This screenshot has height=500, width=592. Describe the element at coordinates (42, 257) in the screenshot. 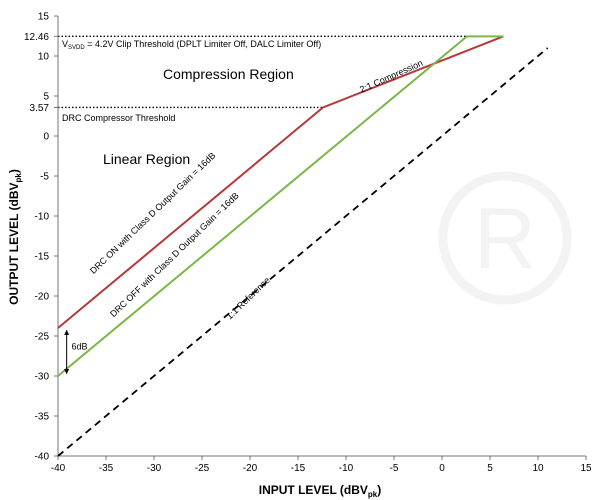

I see `y-tick-label: -15` at that location.